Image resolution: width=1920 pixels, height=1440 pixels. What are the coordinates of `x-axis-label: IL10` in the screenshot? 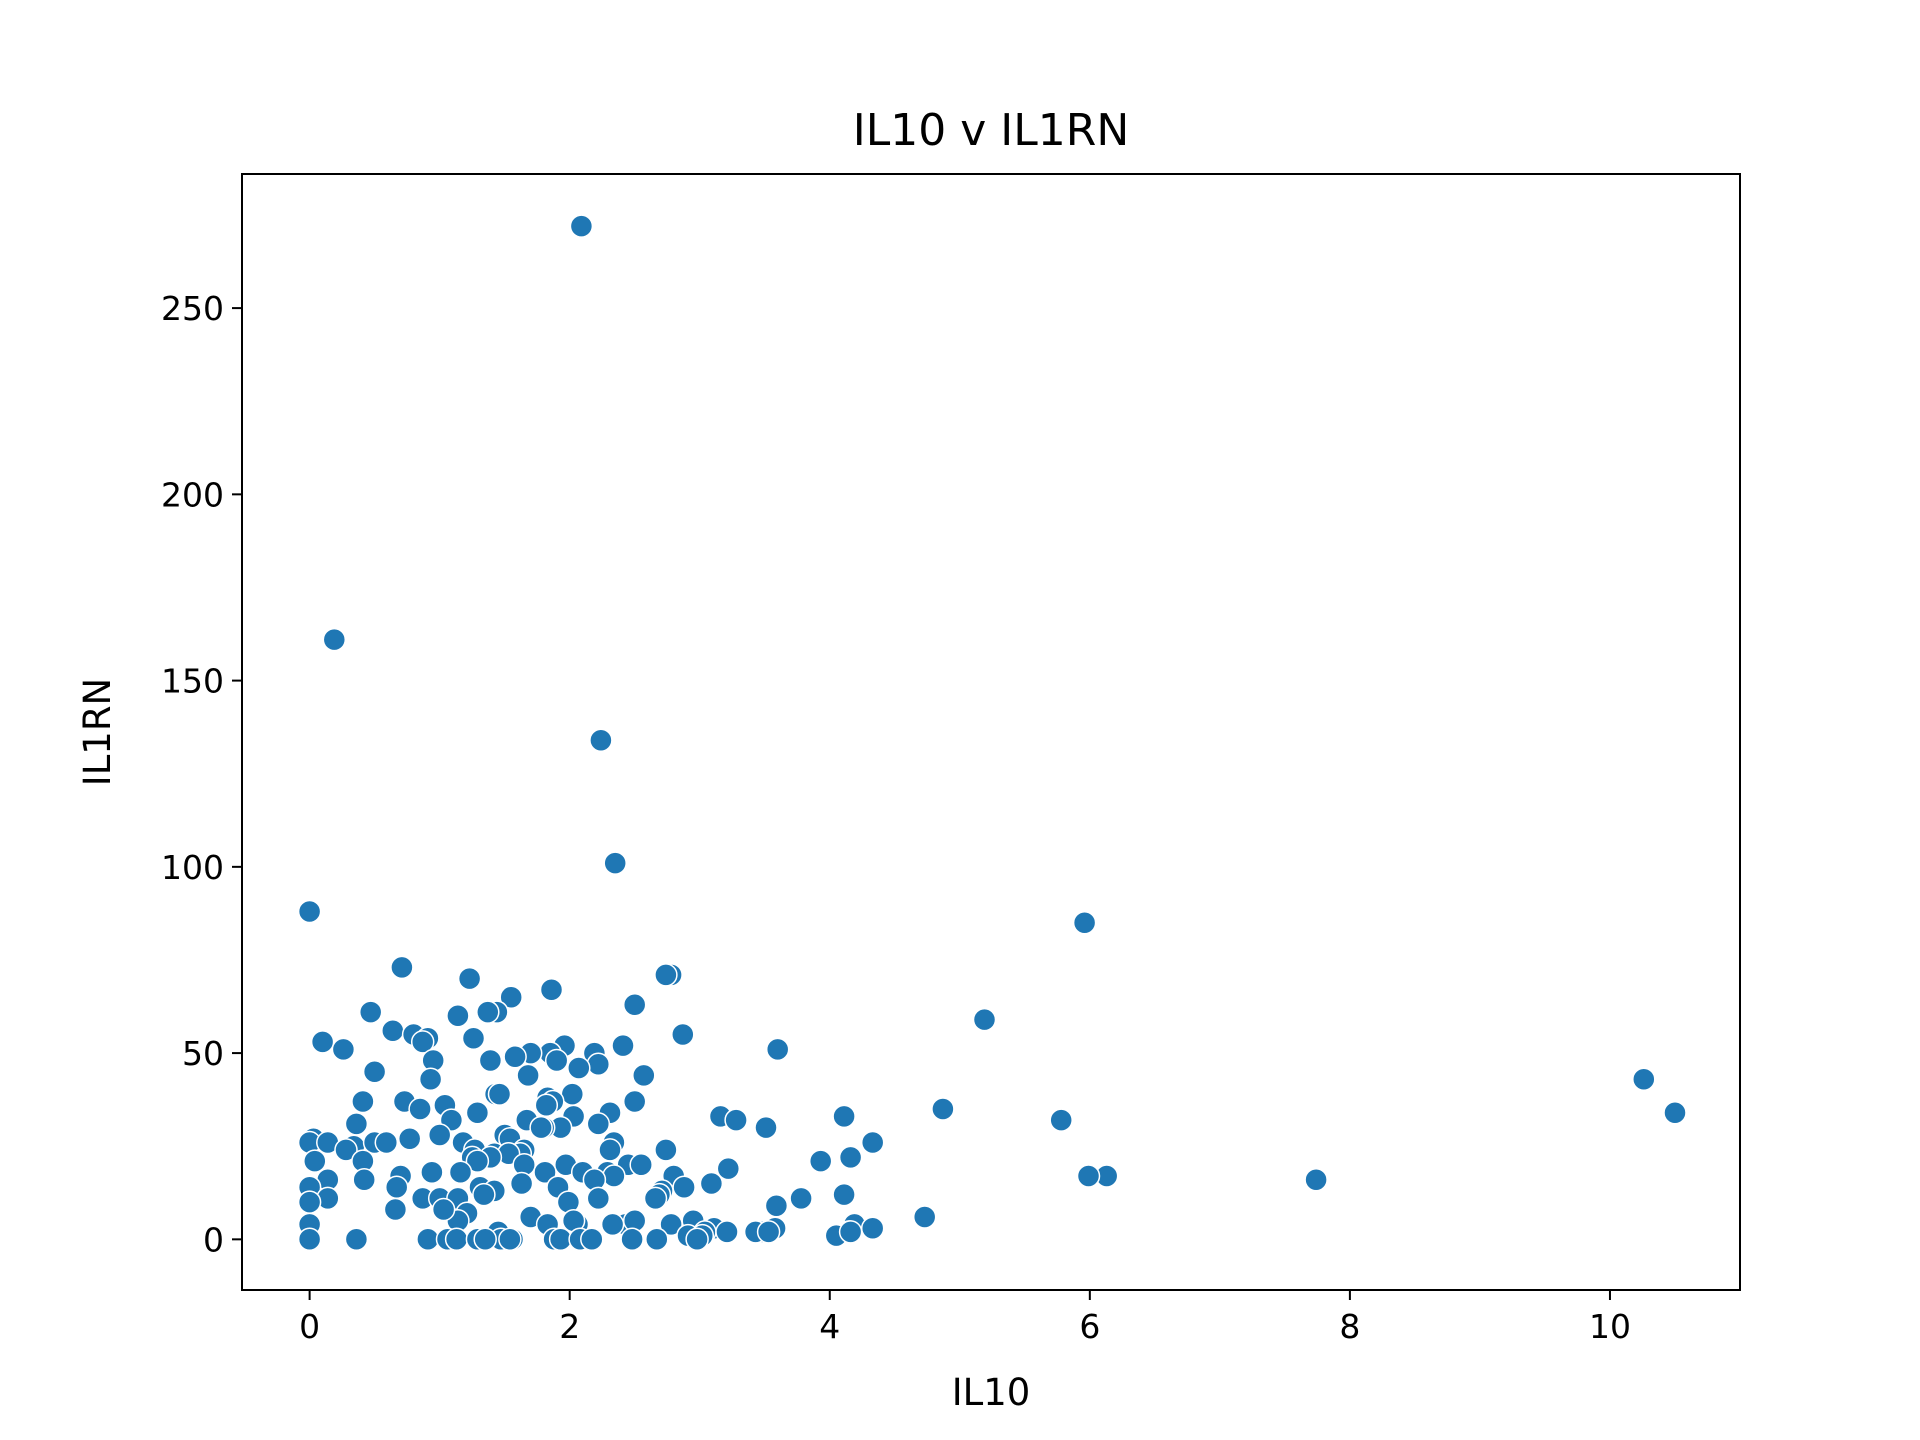 It's located at (991, 1392).